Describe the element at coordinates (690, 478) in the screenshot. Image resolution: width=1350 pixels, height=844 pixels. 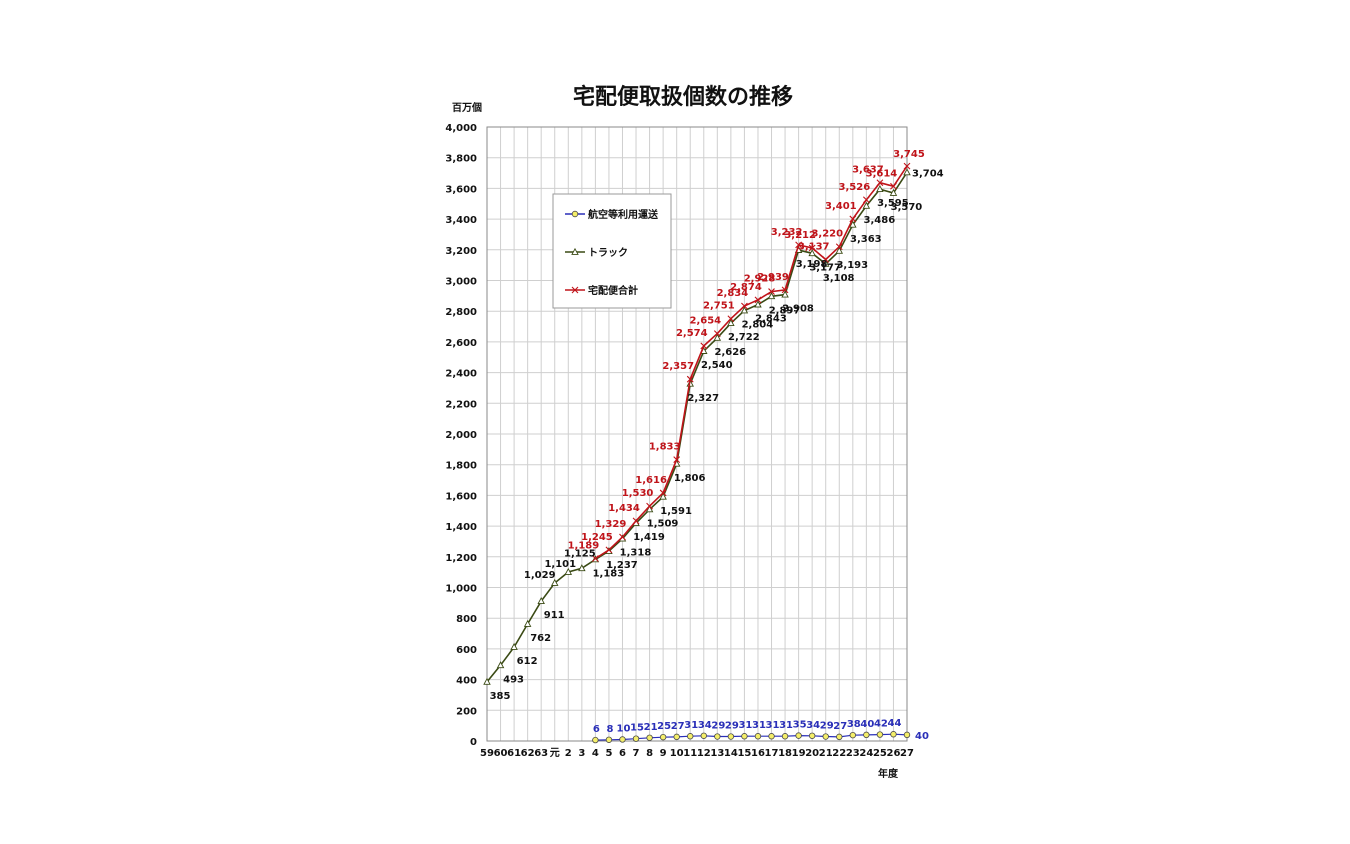
I see `truck-data-label: 1,806` at that location.